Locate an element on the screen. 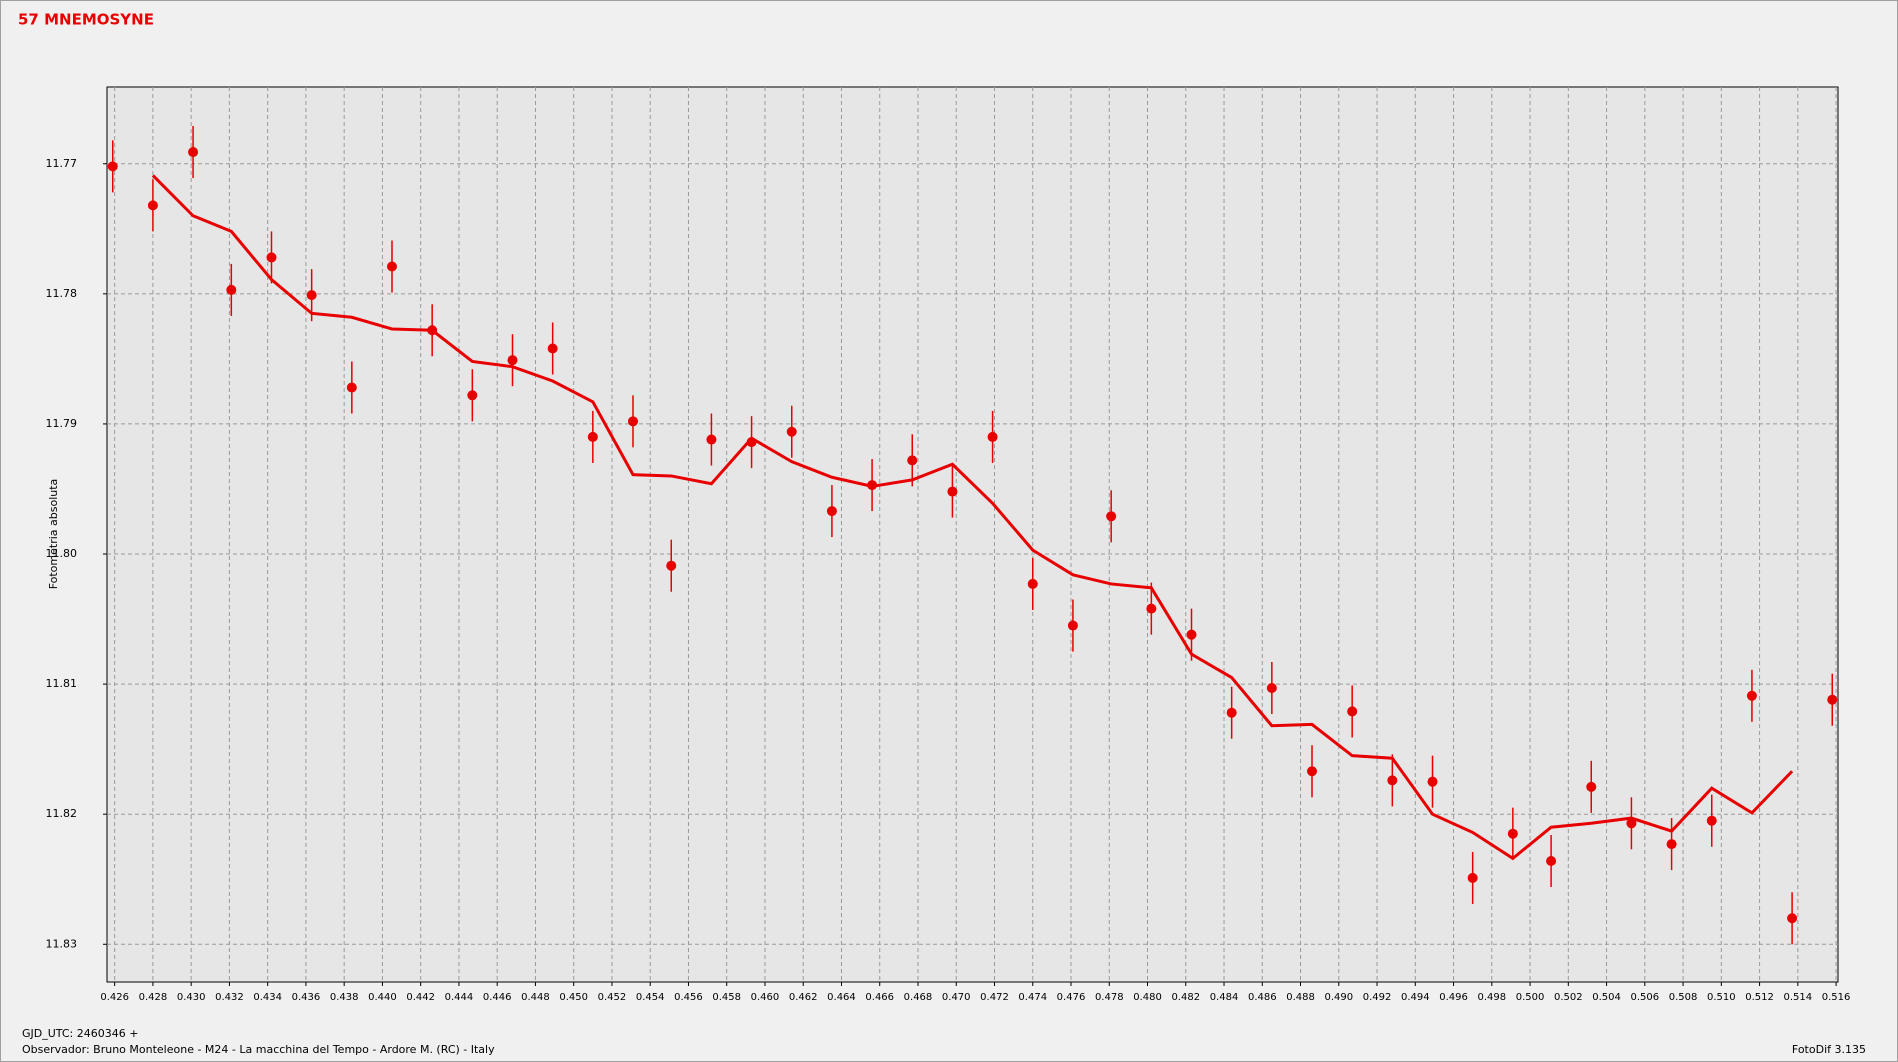  x-tick-label: 0.434 is located at coordinates (267, 997).